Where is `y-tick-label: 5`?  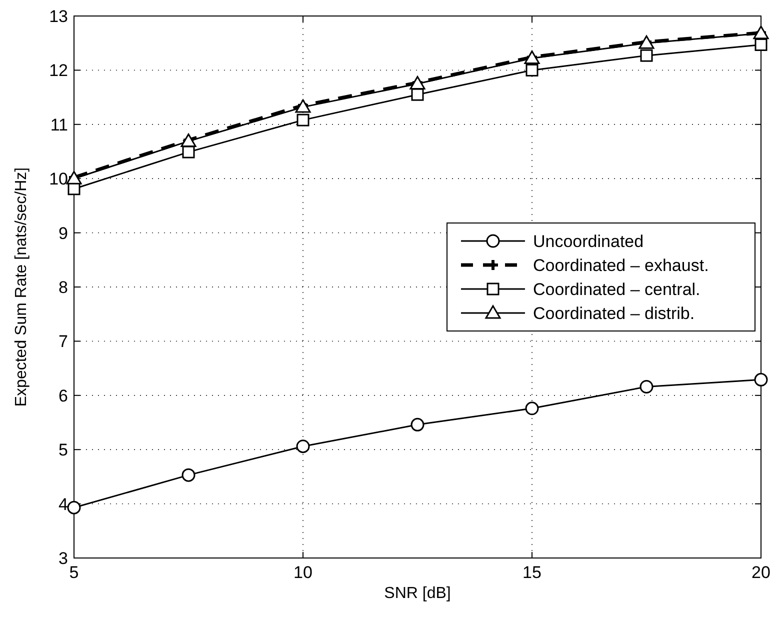
y-tick-label: 5 is located at coordinates (63, 450).